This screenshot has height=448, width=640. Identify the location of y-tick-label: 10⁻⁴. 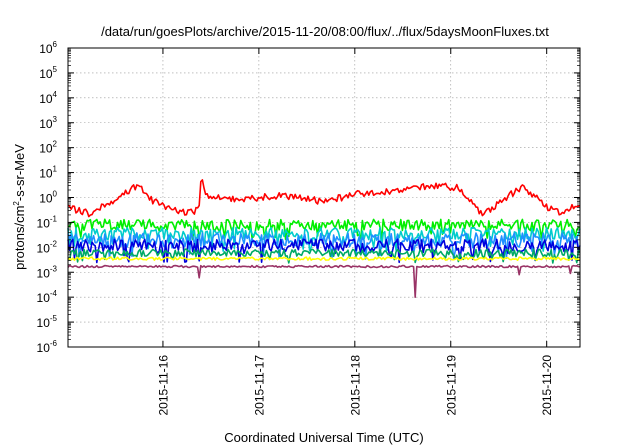
(47, 297).